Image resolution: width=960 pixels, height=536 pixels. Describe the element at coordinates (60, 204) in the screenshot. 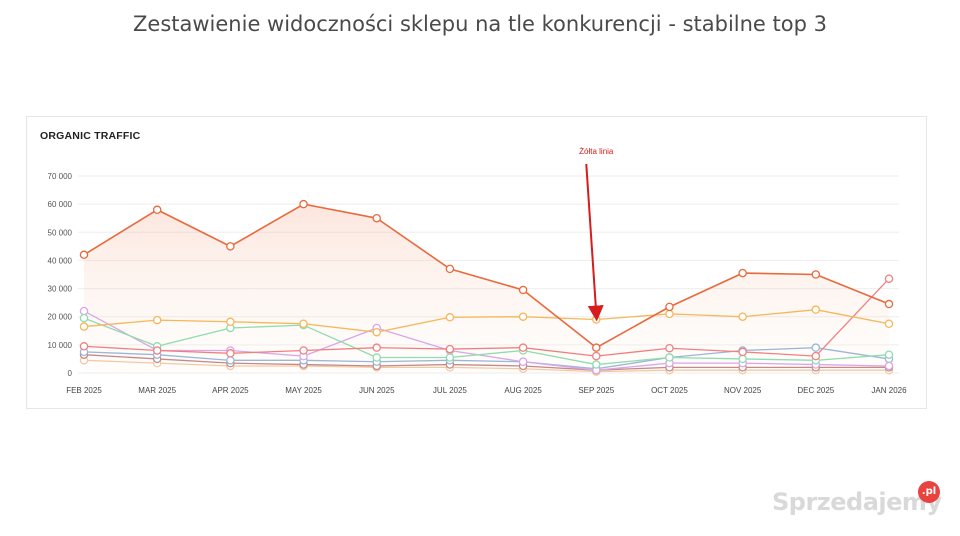

I see `y-tick-label: 60 000` at that location.